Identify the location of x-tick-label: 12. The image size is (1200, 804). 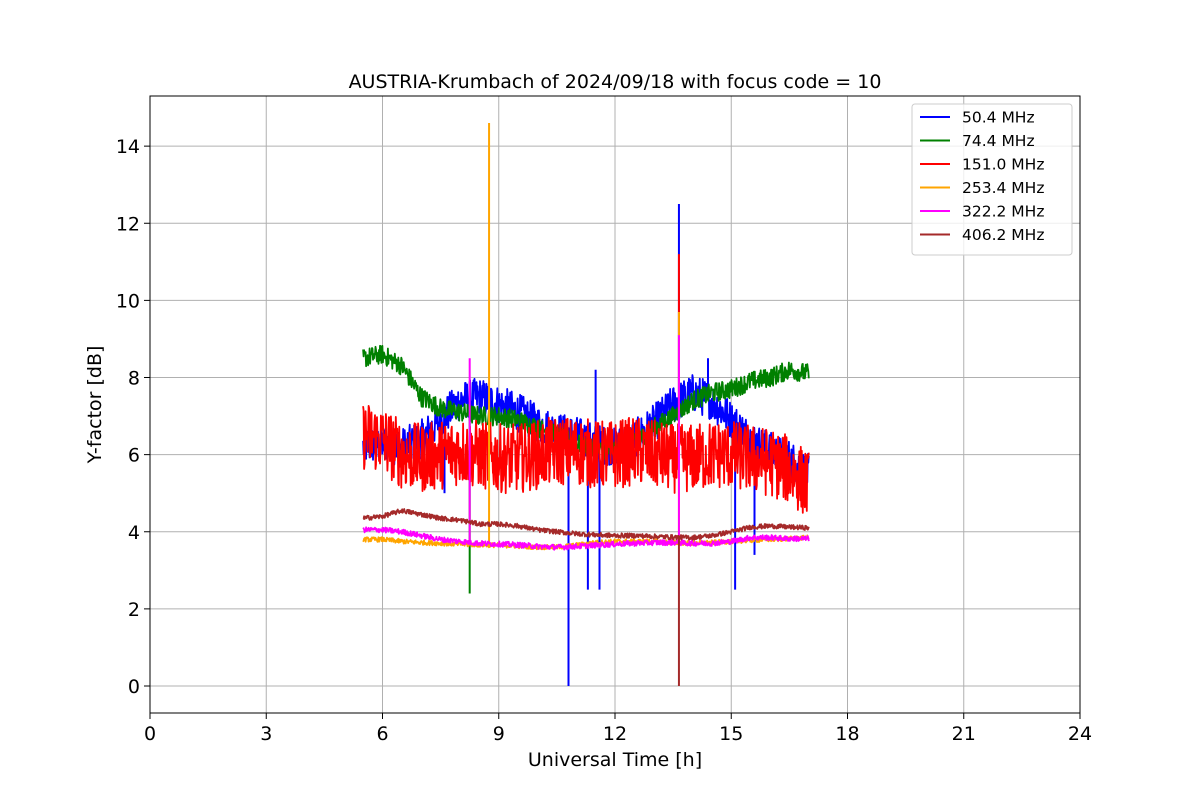
(615, 734).